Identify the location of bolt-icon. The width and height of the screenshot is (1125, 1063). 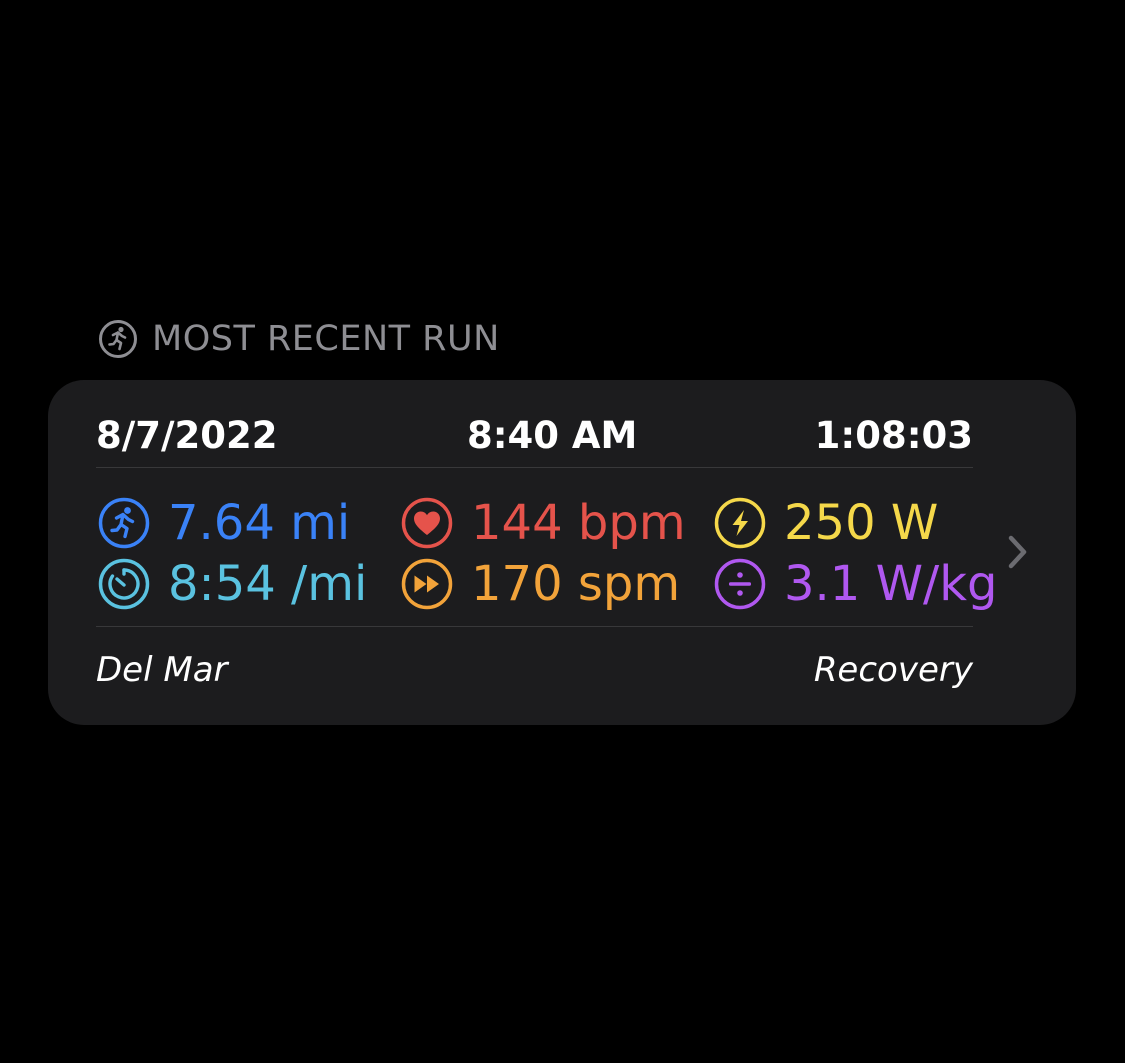
(740, 523).